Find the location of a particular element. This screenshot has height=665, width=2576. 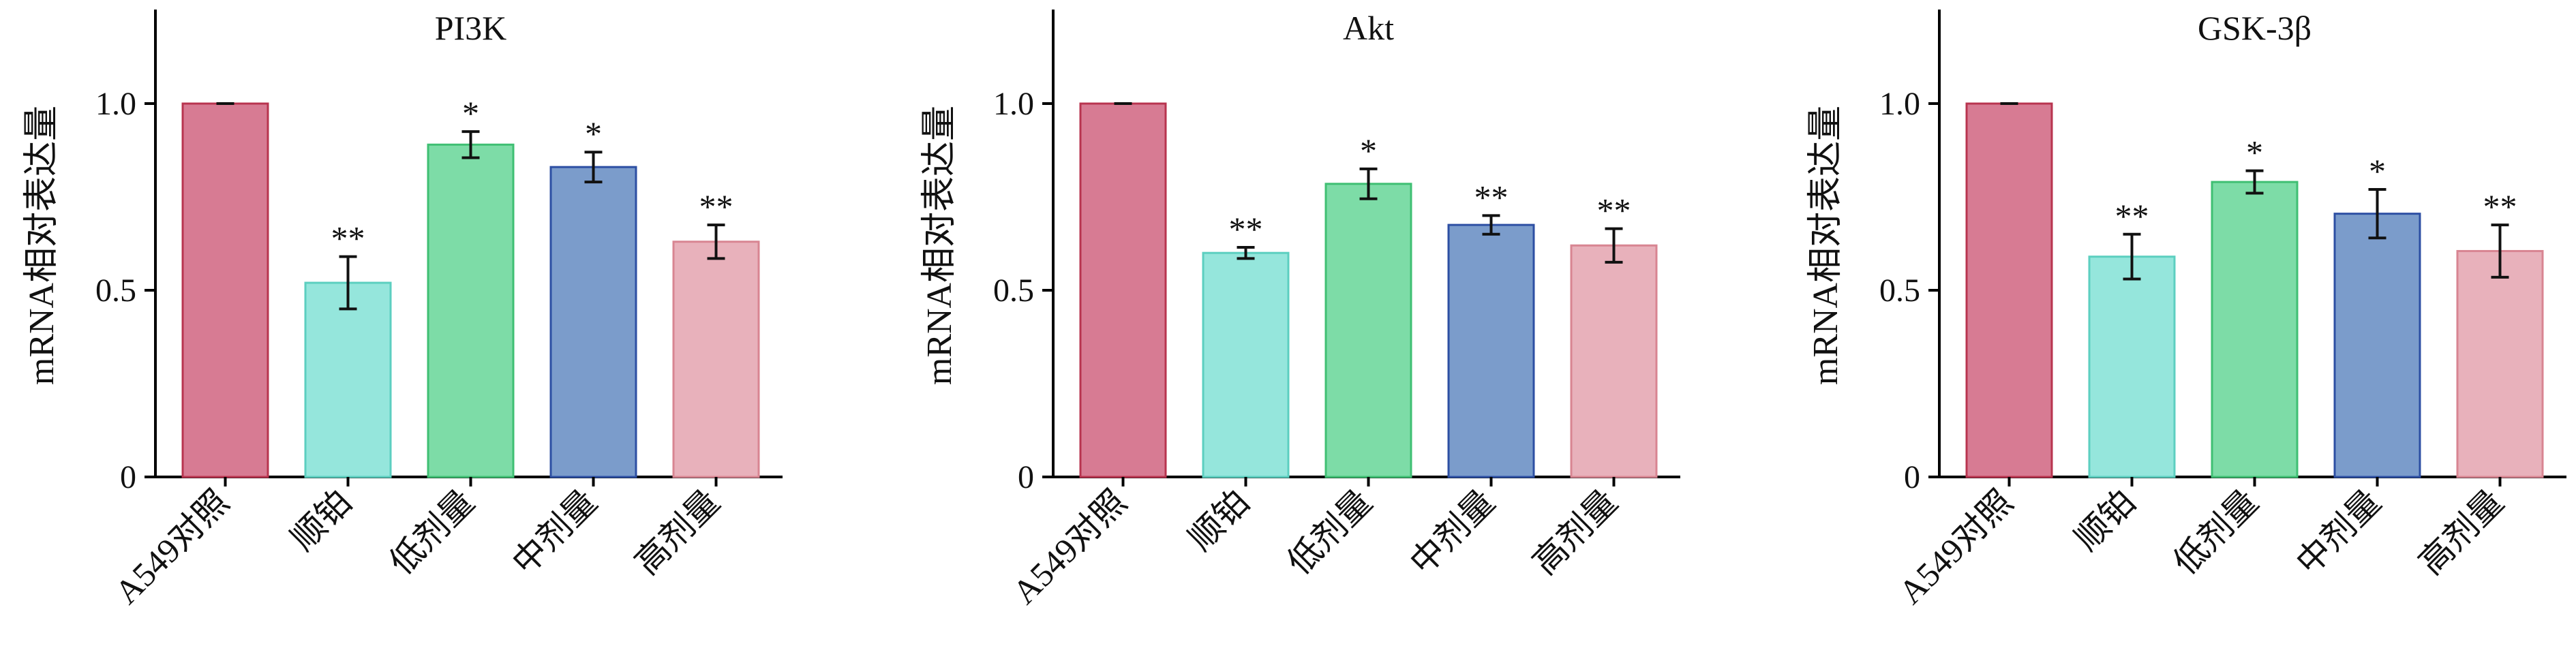

chart-title: GSK-3β is located at coordinates (2255, 28).